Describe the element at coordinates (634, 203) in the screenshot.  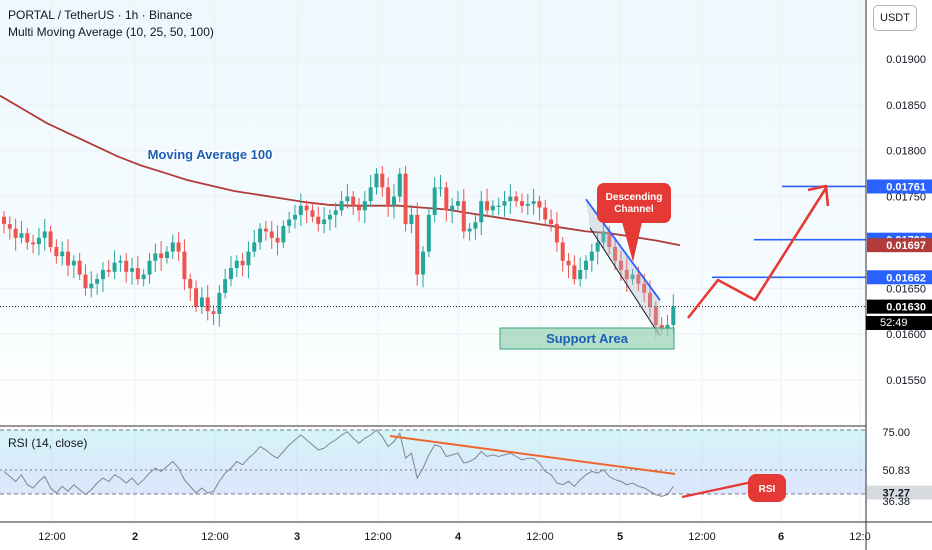
I see `channel-callout-box` at that location.